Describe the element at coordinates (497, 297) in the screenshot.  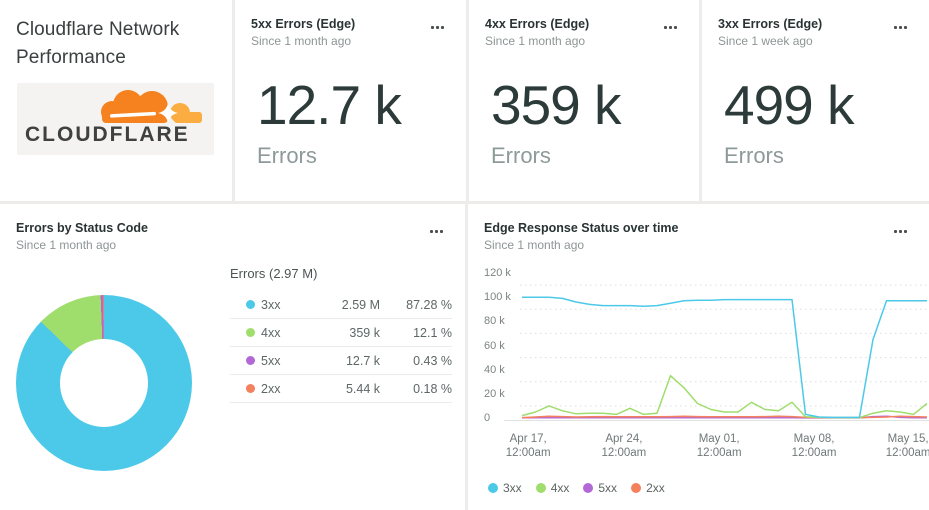
I see `y-tick-label: 100 k` at that location.